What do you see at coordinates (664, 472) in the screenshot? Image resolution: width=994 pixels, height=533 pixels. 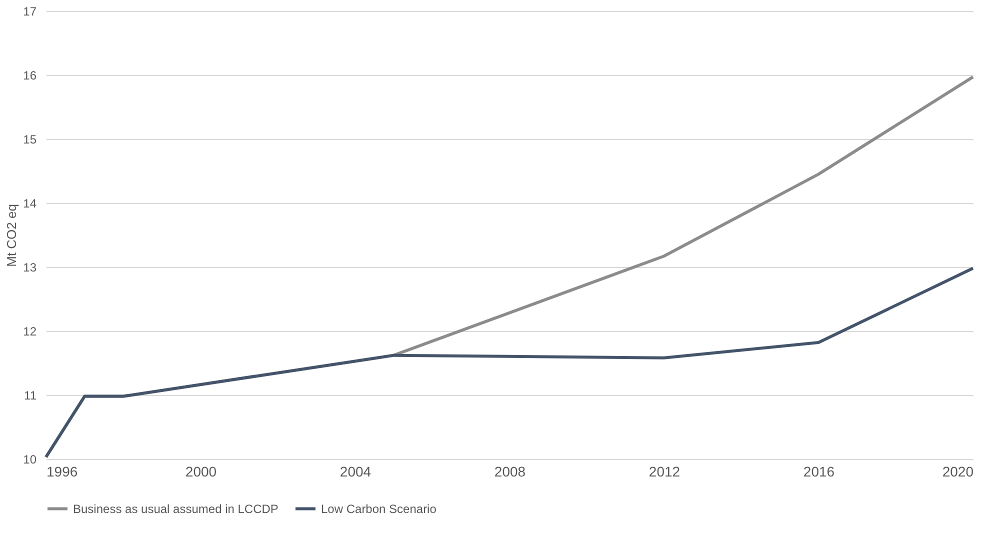 I see `x-tick-label: 2012` at bounding box center [664, 472].